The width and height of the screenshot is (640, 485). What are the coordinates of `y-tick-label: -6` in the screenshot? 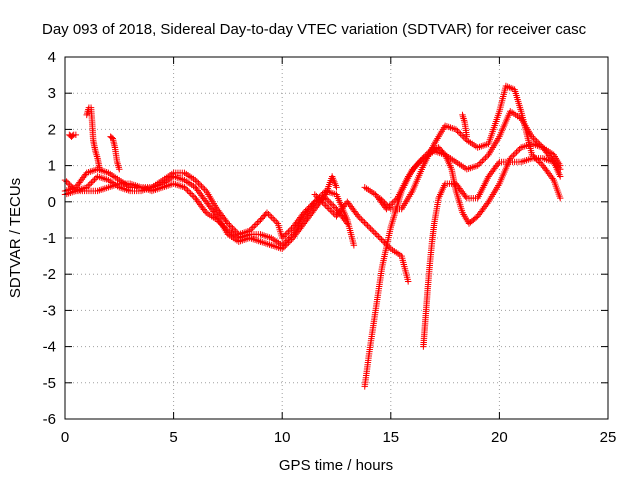 It's located at (49, 419).